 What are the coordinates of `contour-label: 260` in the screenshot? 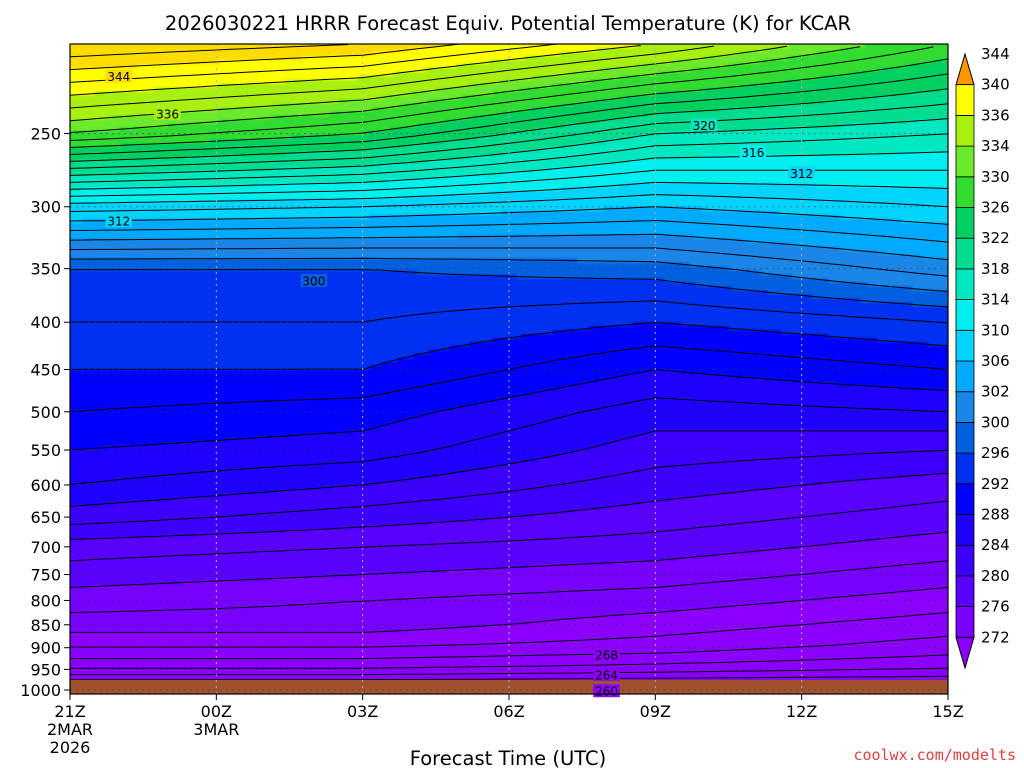 It's located at (606, 692).